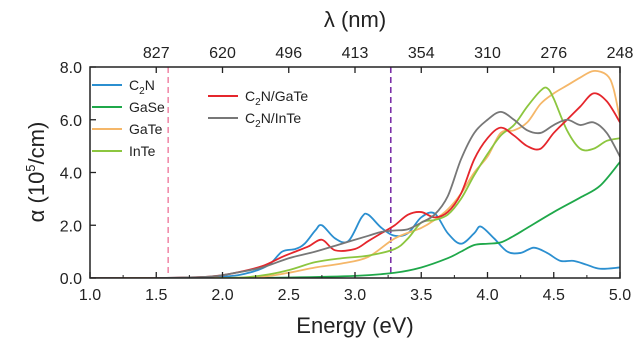 The image size is (633, 346). What do you see at coordinates (147, 107) in the screenshot?
I see `legend-label: GaSe` at bounding box center [147, 107].